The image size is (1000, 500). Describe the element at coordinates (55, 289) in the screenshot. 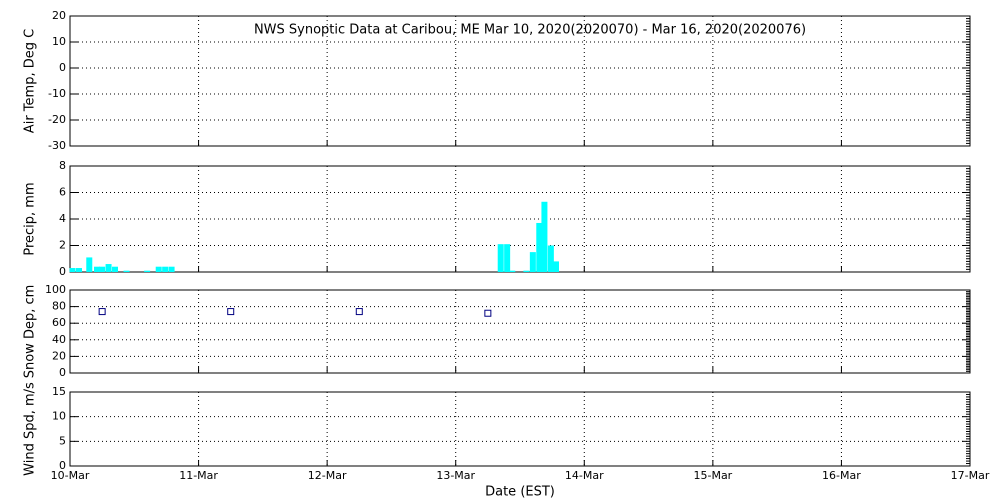

I see `y-tick-label: 100` at that location.